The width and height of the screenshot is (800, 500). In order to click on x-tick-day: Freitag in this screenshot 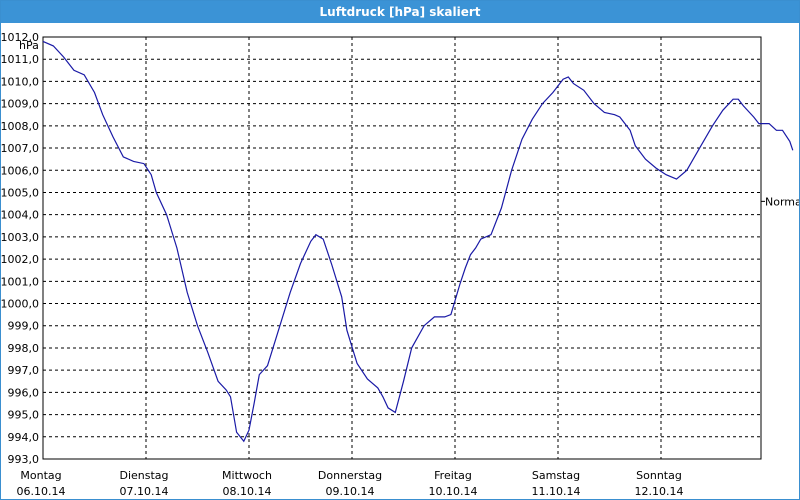, I will do `click(453, 475)`.